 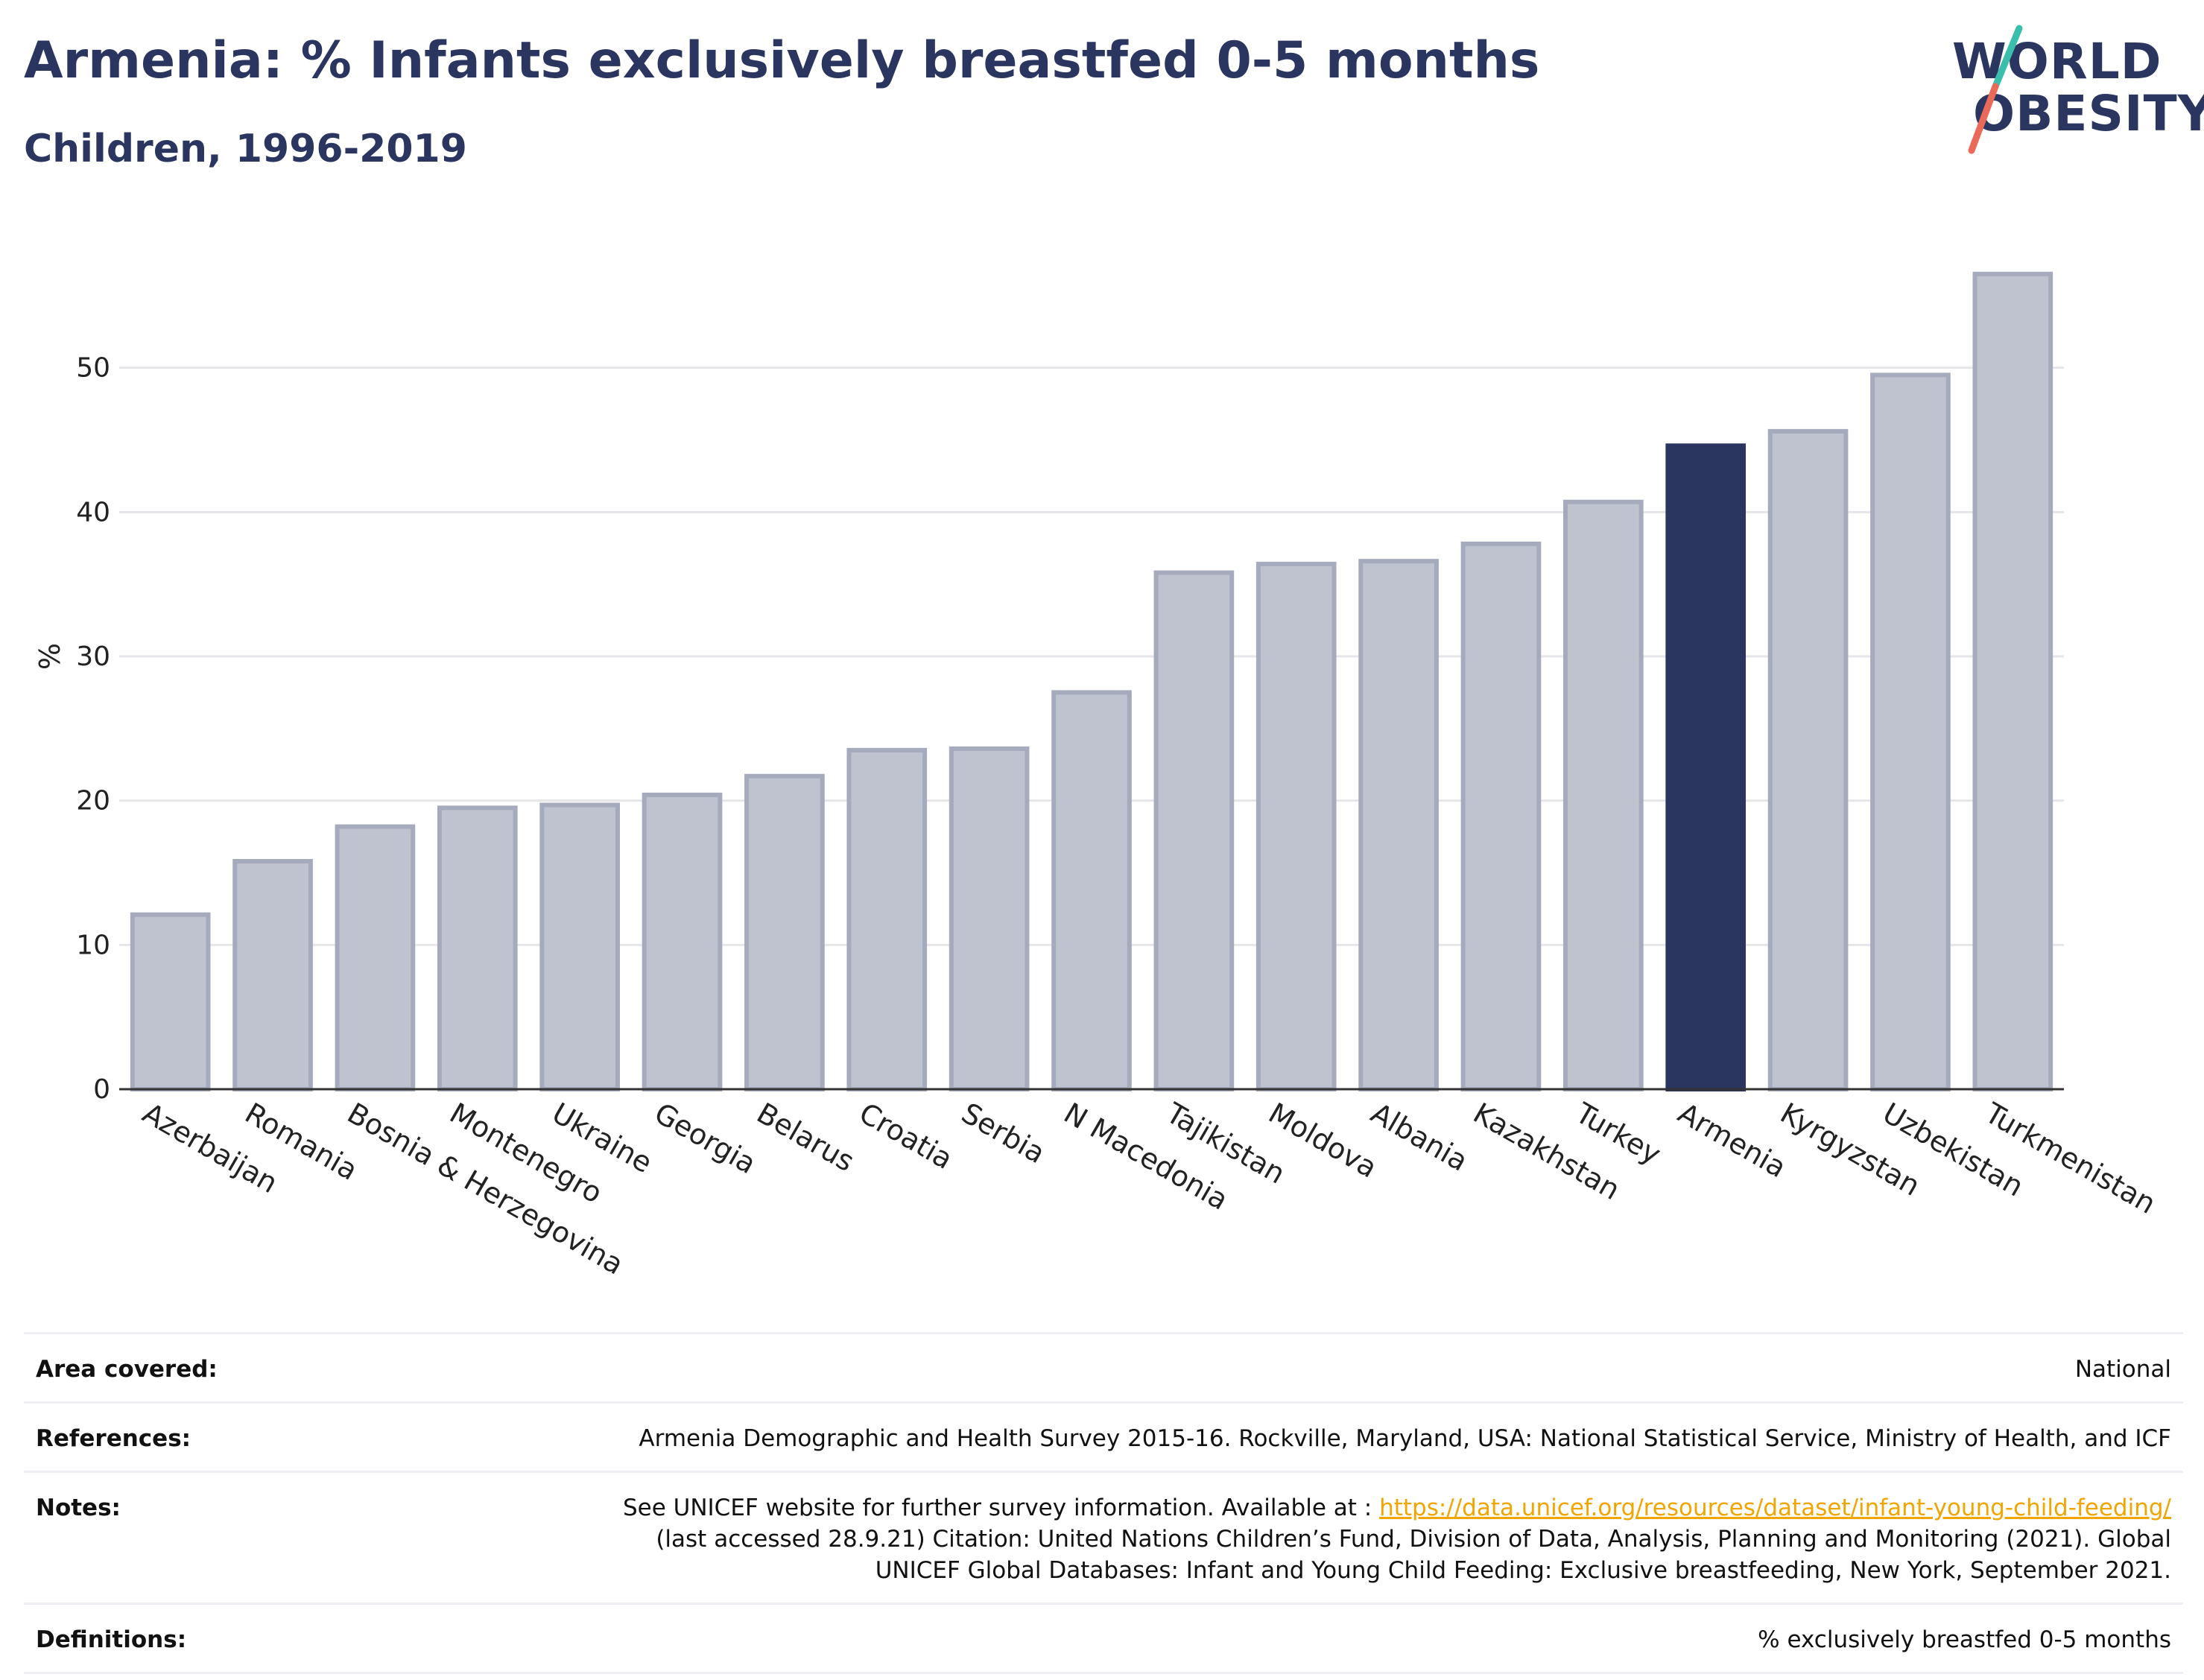 What do you see at coordinates (1808, 759) in the screenshot?
I see `bar-kyrgyzstan` at bounding box center [1808, 759].